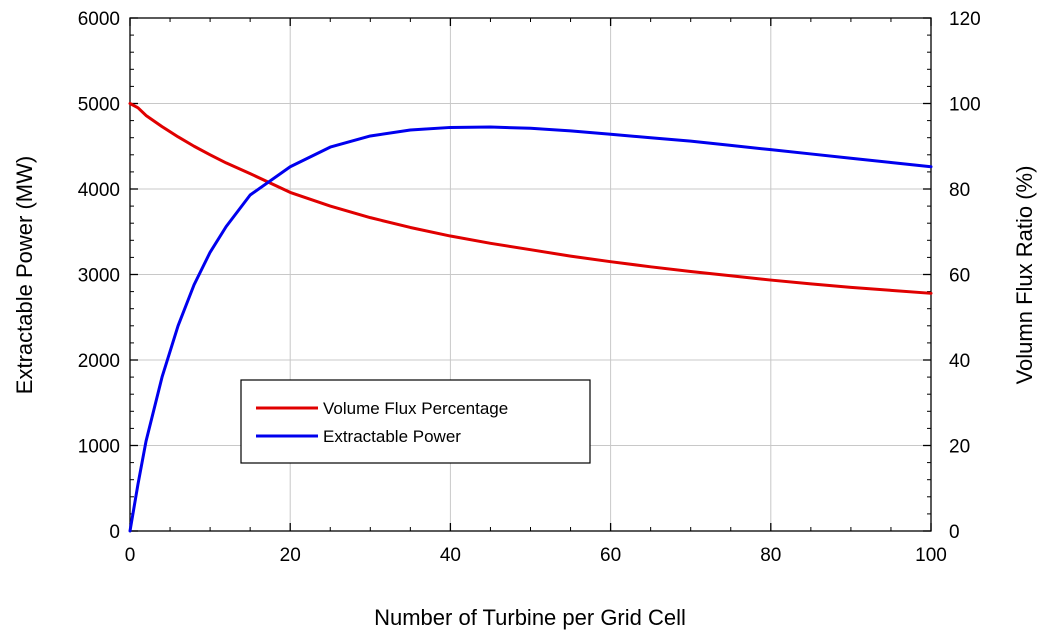 The image size is (1046, 638). Describe the element at coordinates (415, 408) in the screenshot. I see `legend-label-volume-flux: Volume Flux Percentage` at that location.